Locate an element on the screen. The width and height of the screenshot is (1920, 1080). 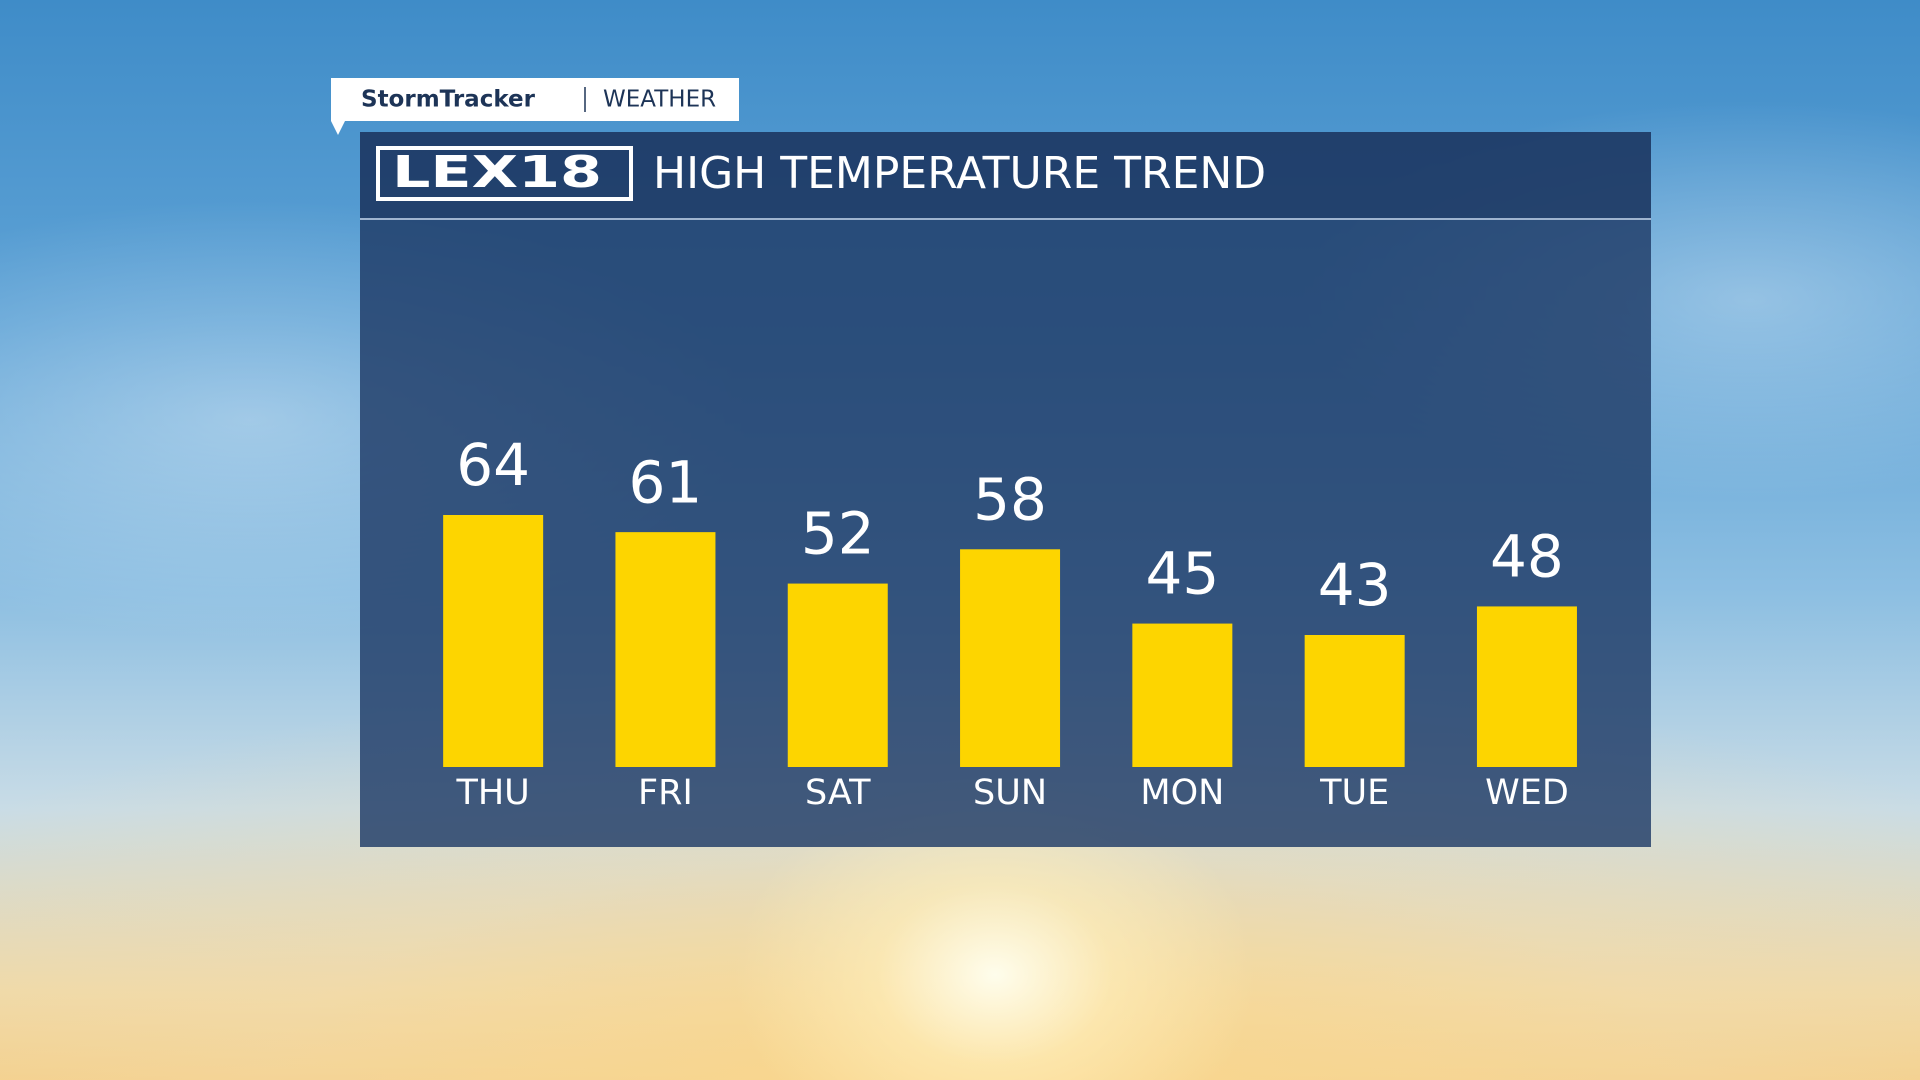
x-tick-label: TUE is located at coordinates (1354, 793).